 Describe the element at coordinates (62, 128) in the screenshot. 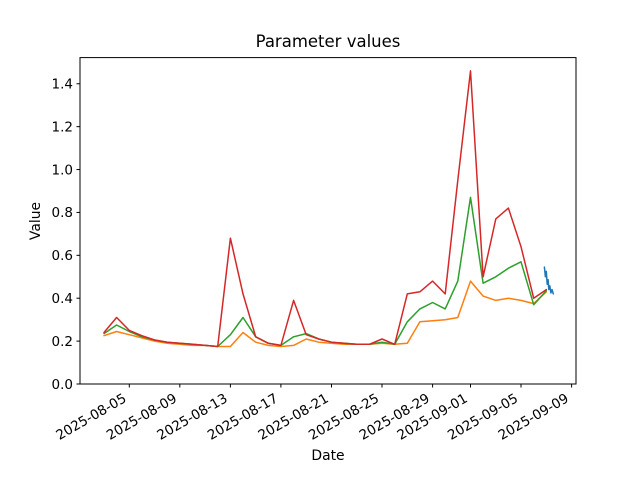

I see `y-tick-label: 1.2` at that location.